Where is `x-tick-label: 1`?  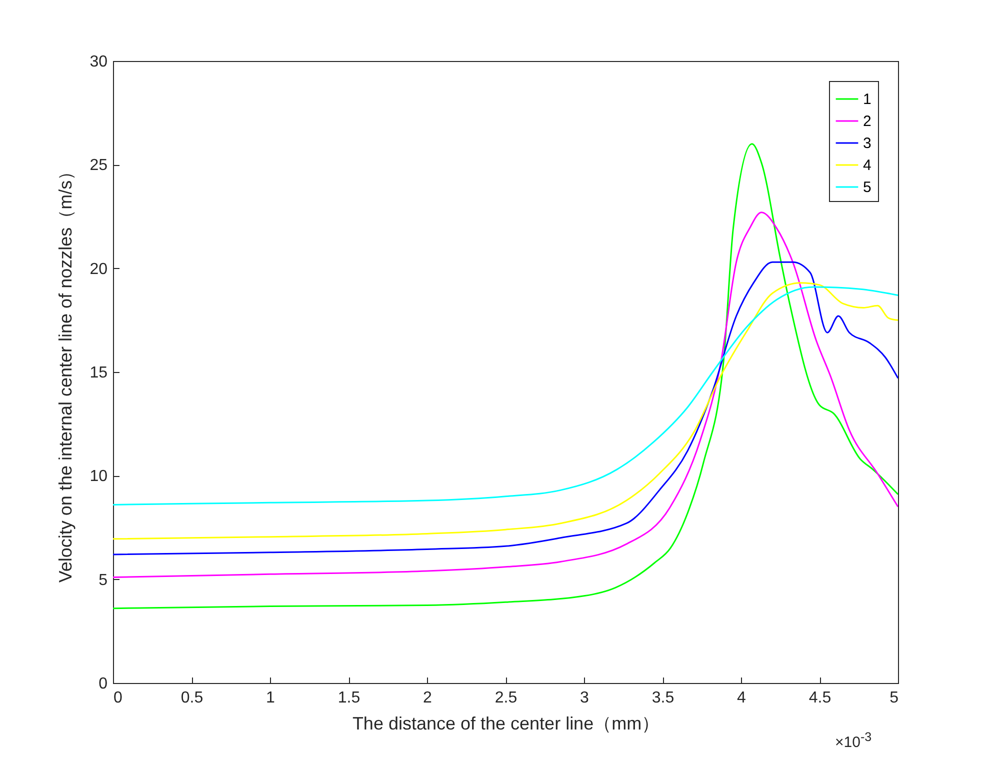 x-tick-label: 1 is located at coordinates (271, 698).